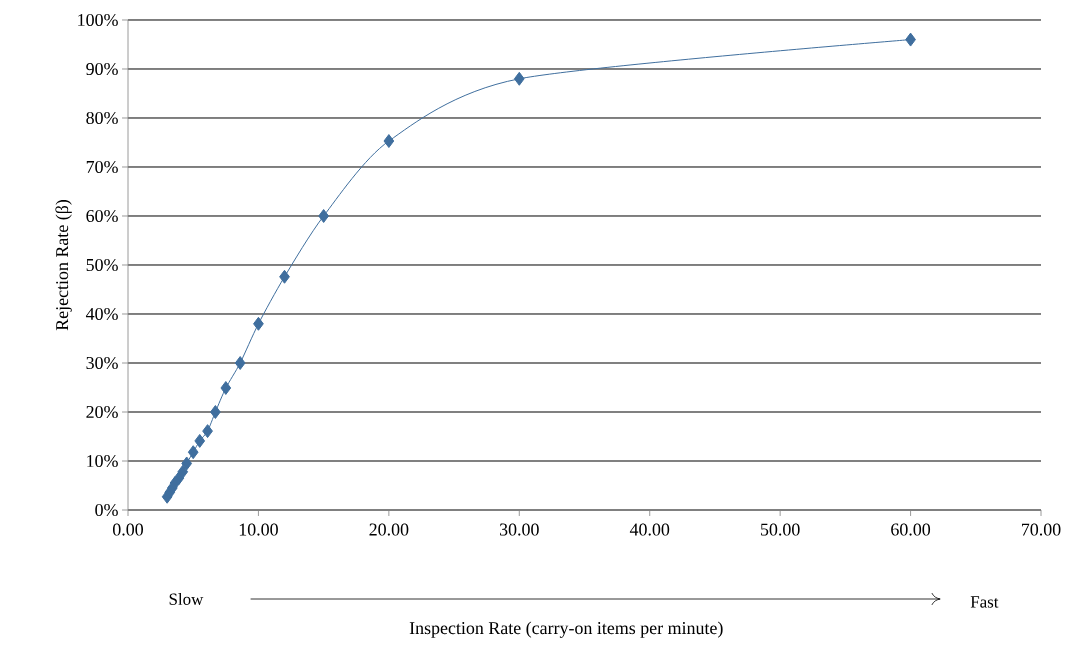 The image size is (1084, 661). I want to click on y-tick-label: 50%, so click(102, 265).